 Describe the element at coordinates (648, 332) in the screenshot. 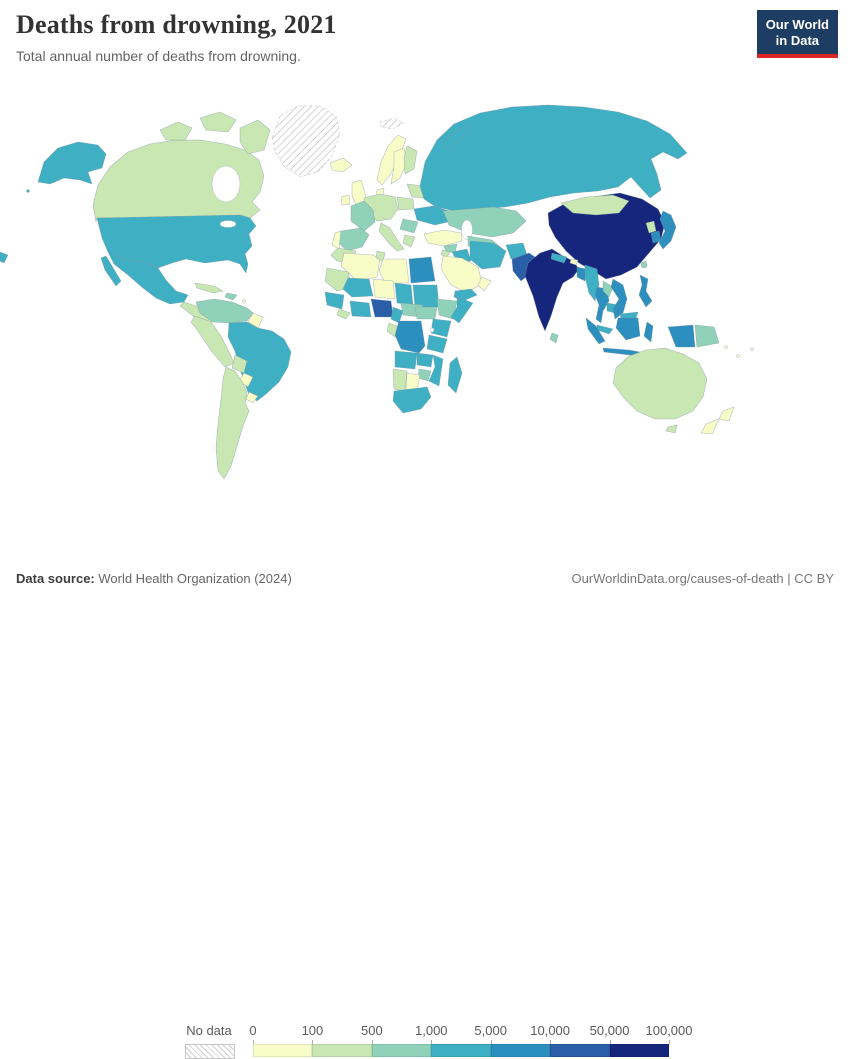

I see `country-indonesia-sulawesi` at that location.